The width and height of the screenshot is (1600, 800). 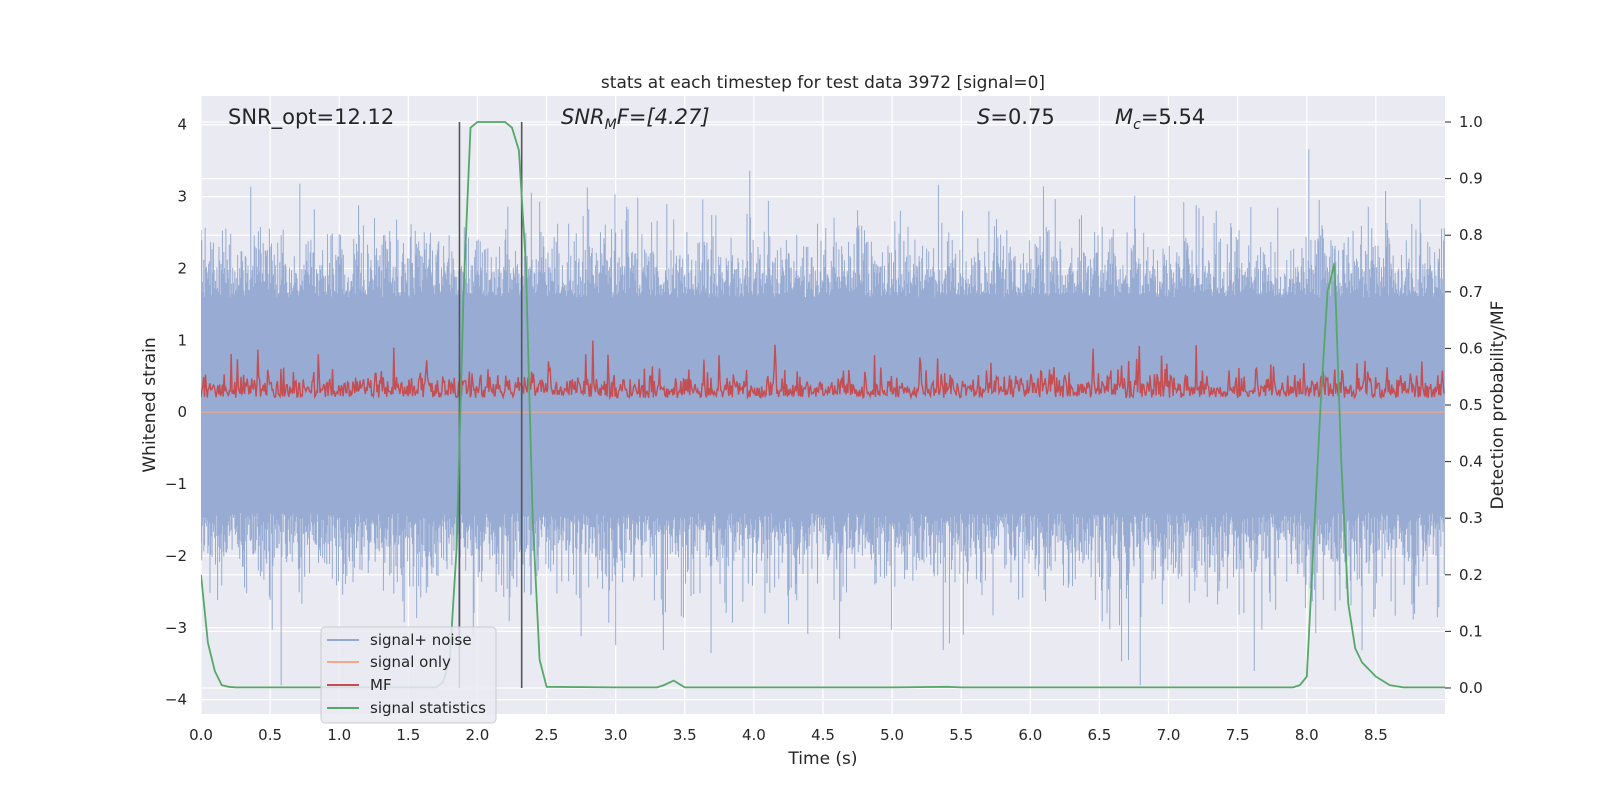 I want to click on y-left-axis-label: Whitened strain, so click(x=150, y=404).